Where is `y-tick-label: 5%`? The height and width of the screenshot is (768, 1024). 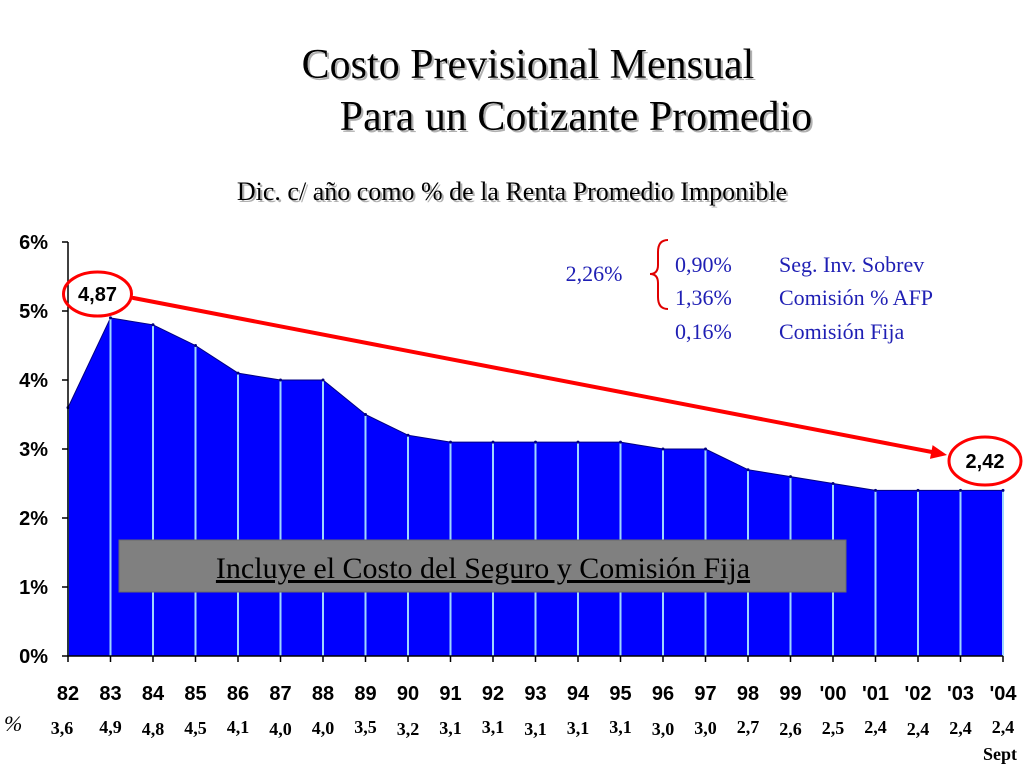 y-tick-label: 5% is located at coordinates (33, 312).